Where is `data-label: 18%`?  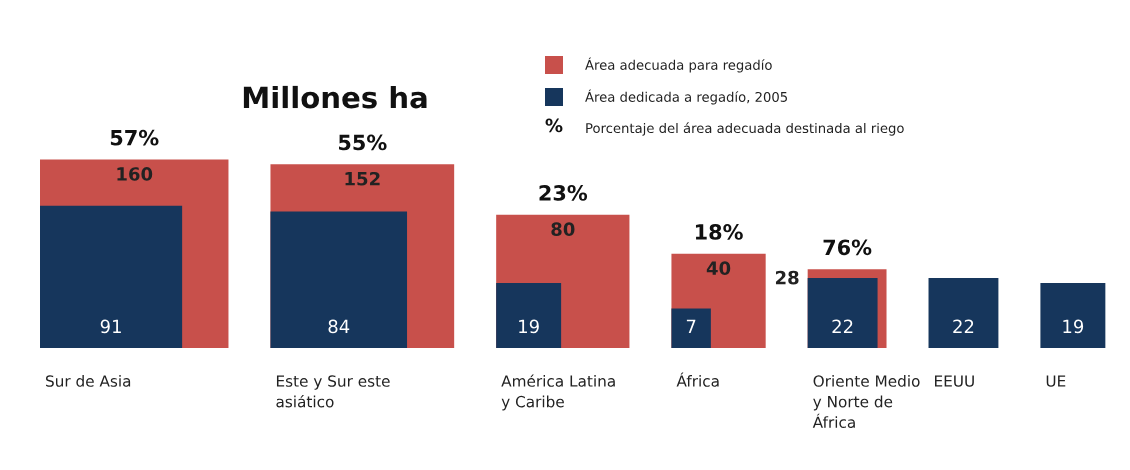
data-label: 18% is located at coordinates (719, 232).